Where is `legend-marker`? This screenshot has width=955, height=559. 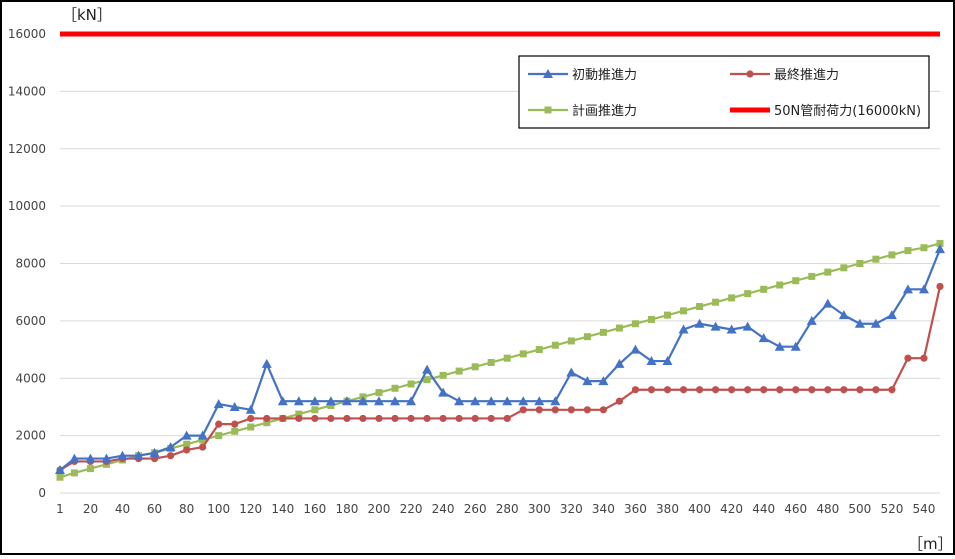 legend-marker is located at coordinates (548, 73).